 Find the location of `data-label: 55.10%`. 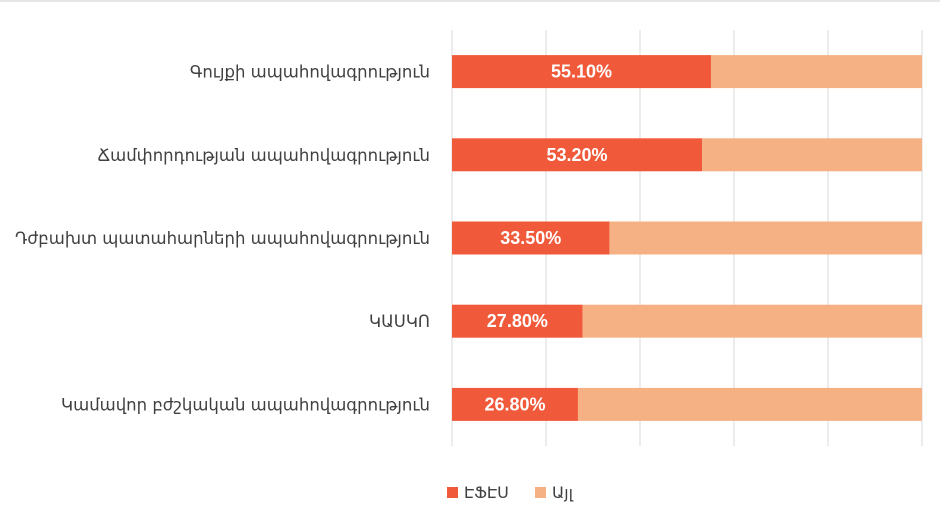

data-label: 55.10% is located at coordinates (581, 72).